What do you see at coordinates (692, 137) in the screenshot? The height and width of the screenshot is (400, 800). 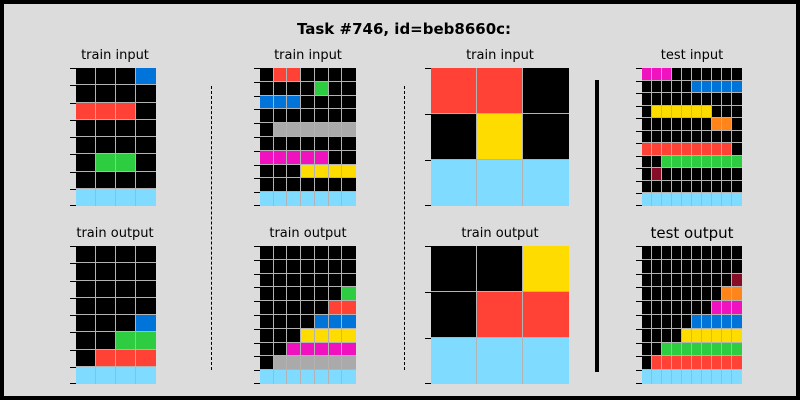 I see `panel-grid-test-input` at bounding box center [692, 137].